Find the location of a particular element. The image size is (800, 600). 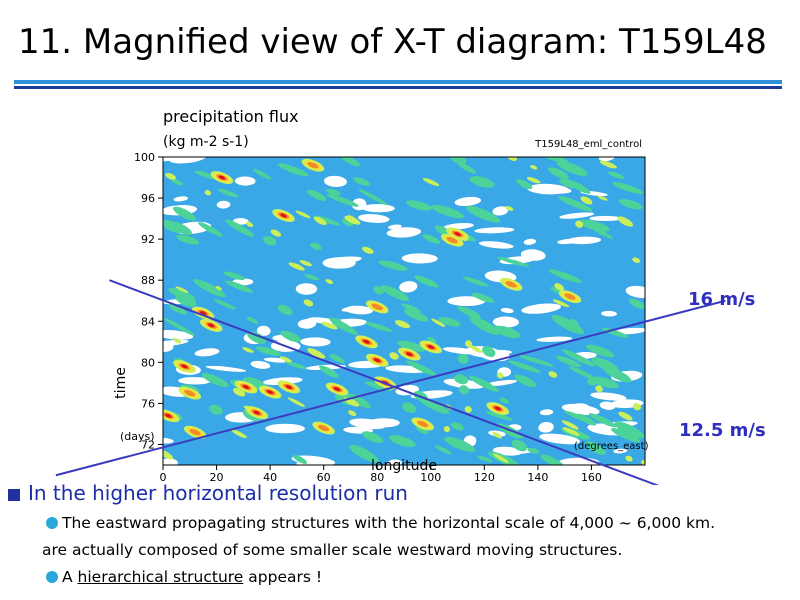

sub-bullet-2-prefix: A is located at coordinates (70, 577).